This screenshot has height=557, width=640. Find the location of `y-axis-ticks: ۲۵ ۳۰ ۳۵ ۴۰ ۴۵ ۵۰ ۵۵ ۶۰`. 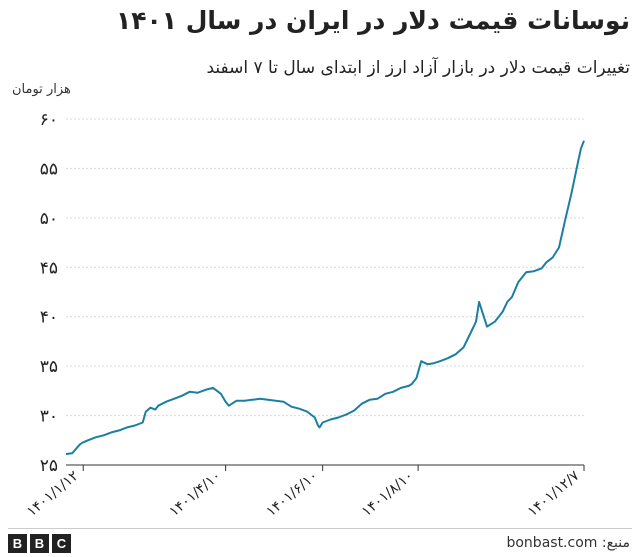

y-axis-ticks: ۲۵ ۳۰ ۳۵ ۴۰ ۴۵ ۵۰ ۵۵ ۶۰ is located at coordinates (49, 293).